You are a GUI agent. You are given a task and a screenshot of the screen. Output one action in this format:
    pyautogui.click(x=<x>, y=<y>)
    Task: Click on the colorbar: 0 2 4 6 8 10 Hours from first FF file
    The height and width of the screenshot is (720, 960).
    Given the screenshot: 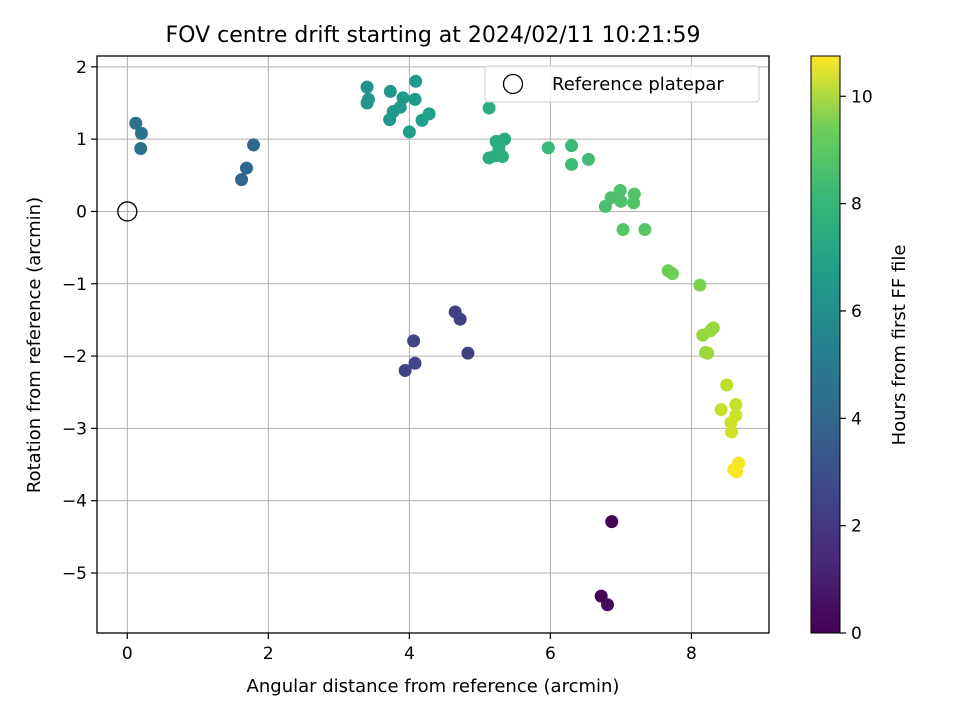 What is the action you would take?
    pyautogui.click(x=860, y=349)
    